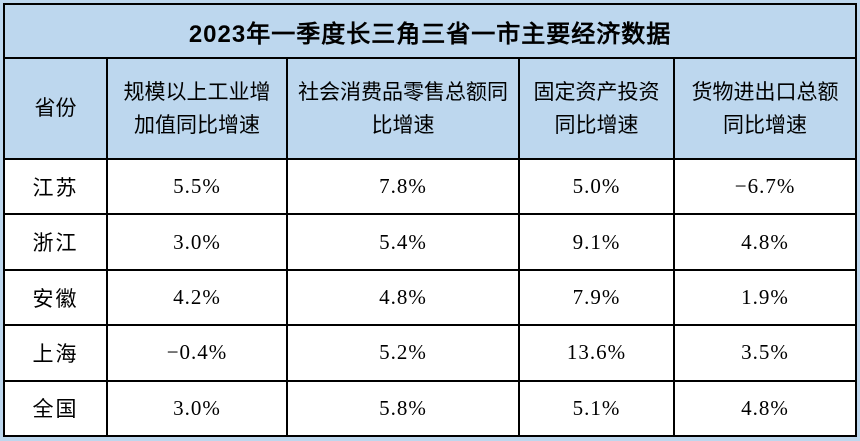 This screenshot has width=860, height=441. Describe the element at coordinates (55, 242) in the screenshot. I see `province-name: 浙江` at that location.